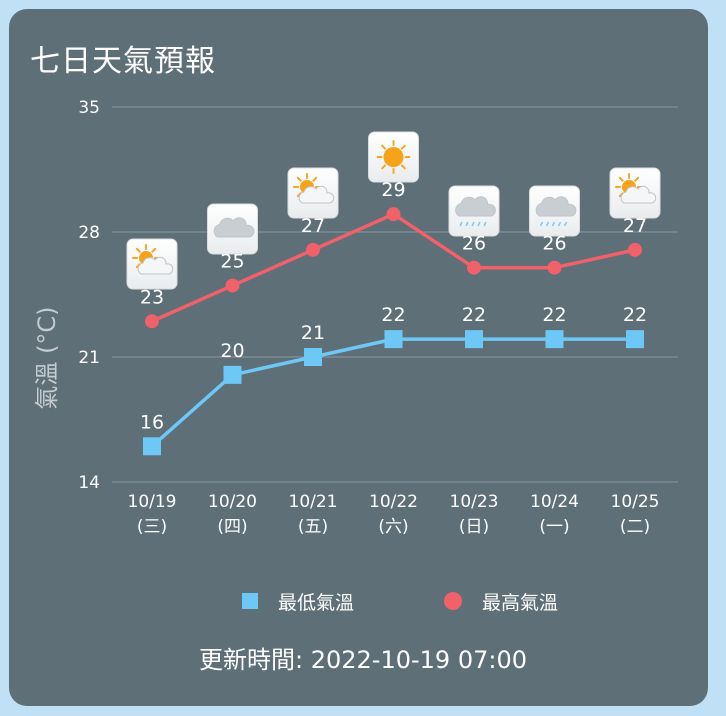 The height and width of the screenshot is (716, 726). What do you see at coordinates (453, 601) in the screenshot?
I see `legend-max-marker` at bounding box center [453, 601].